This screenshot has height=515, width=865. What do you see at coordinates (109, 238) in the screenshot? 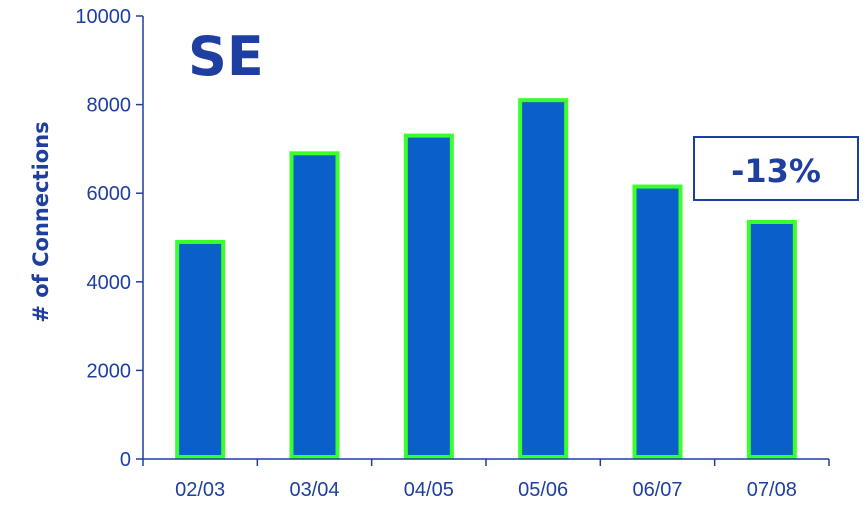
I see `y-axis-ticks: 0 2000 4000 6000 8000 10000` at bounding box center [109, 238].